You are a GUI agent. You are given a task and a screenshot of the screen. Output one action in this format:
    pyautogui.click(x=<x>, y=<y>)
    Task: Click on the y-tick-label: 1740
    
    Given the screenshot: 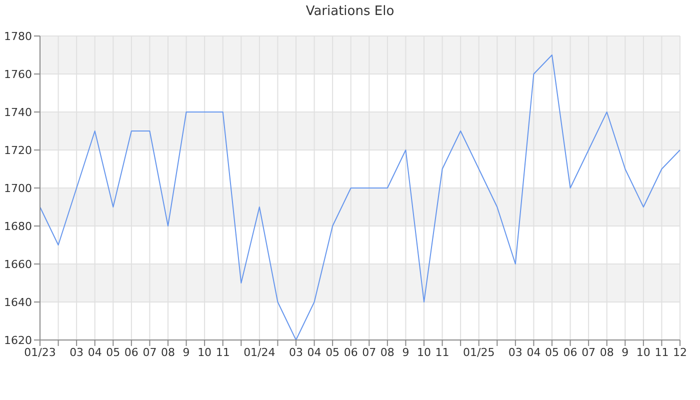 What is the action you would take?
    pyautogui.click(x=18, y=112)
    